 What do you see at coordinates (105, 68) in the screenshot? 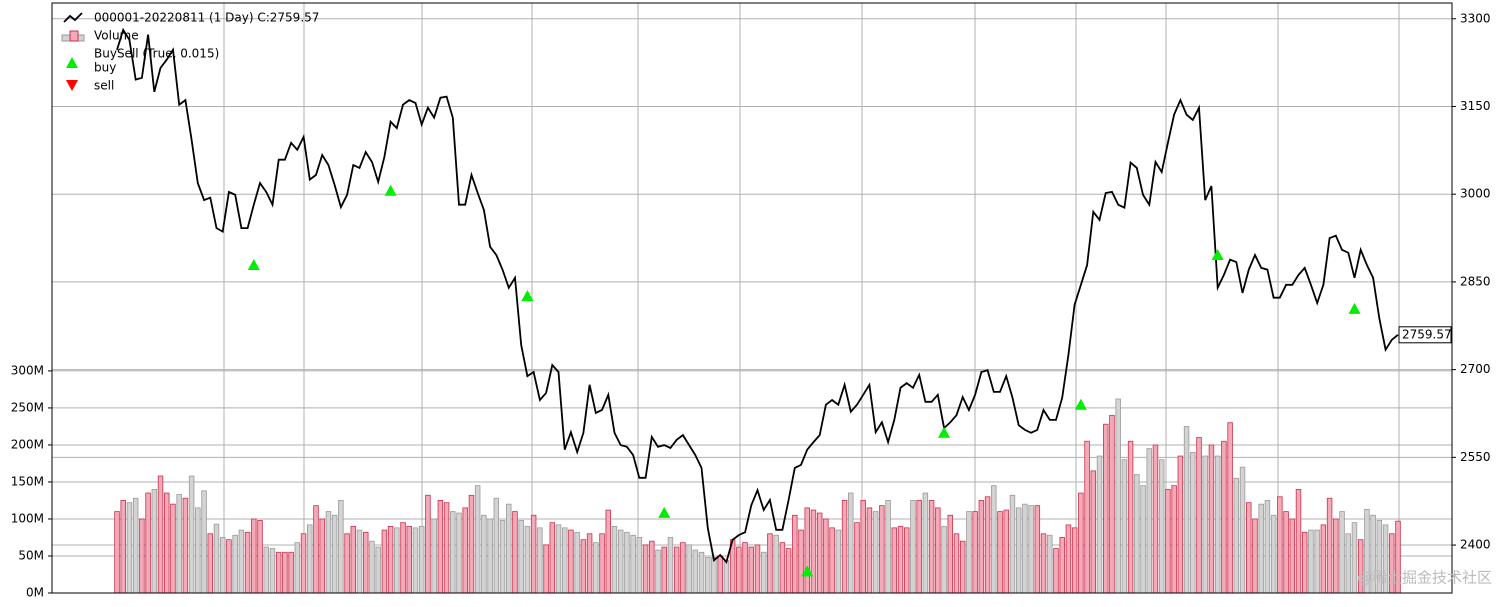
I see `legend-label: buy` at bounding box center [105, 68].